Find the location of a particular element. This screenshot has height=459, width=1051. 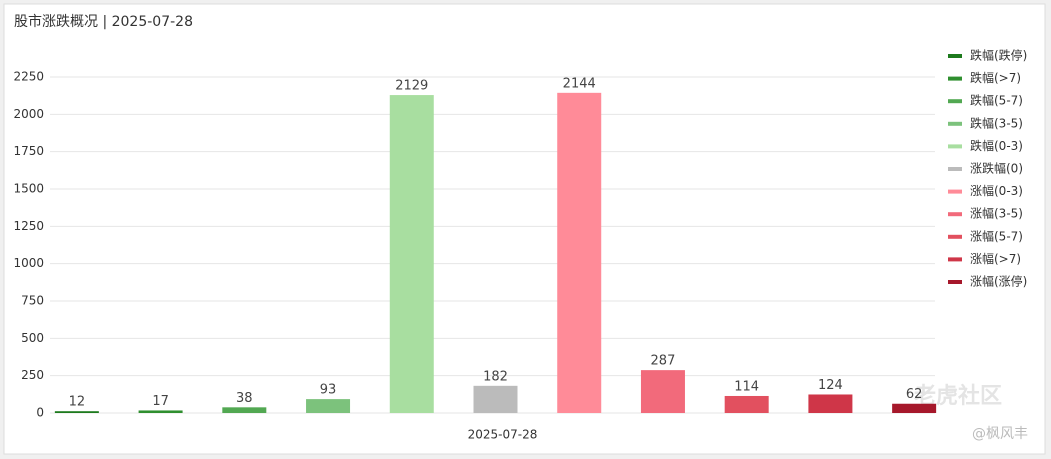

y-tick-label: 2000 is located at coordinates (28, 114).